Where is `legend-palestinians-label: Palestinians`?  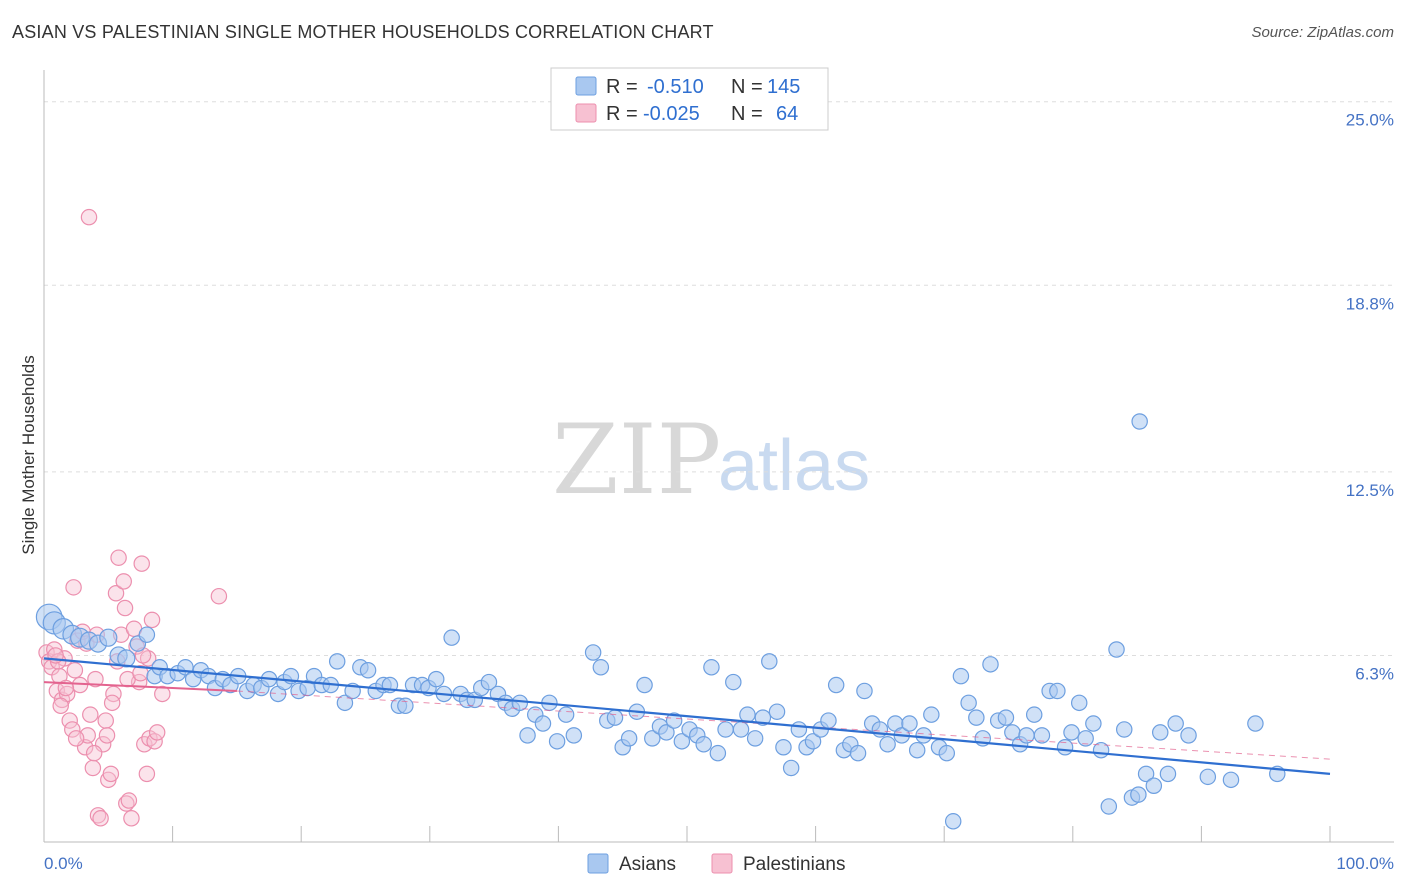
legend-palestinians-label: Palestinians is located at coordinates (794, 864).